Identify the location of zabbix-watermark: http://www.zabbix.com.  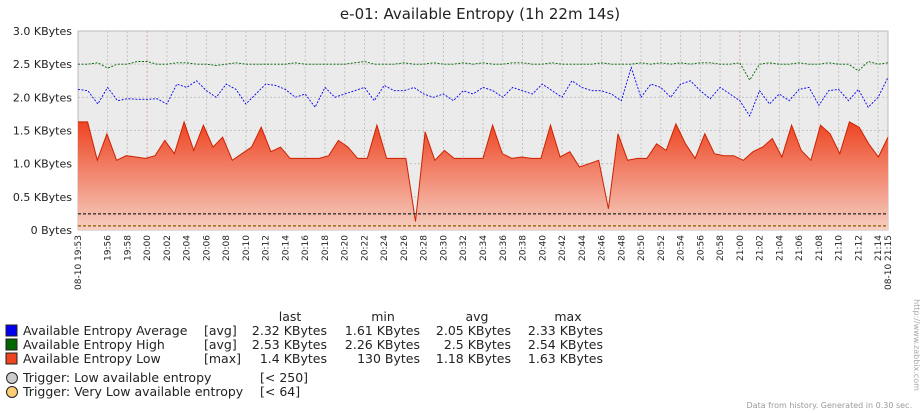
(916, 345).